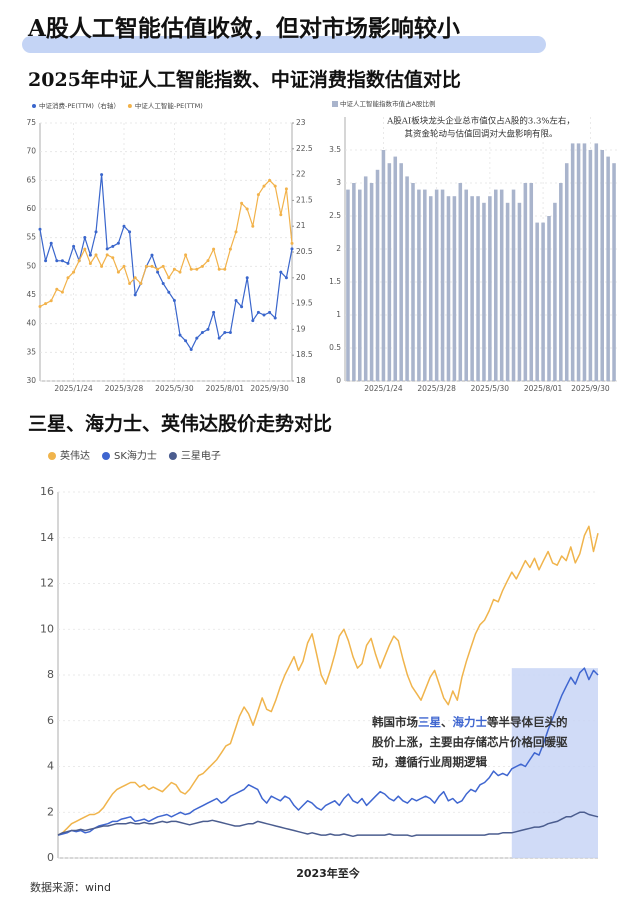 The width and height of the screenshot is (640, 905). Describe the element at coordinates (135, 455) in the screenshot. I see `legend-label: SK海力士` at that location.